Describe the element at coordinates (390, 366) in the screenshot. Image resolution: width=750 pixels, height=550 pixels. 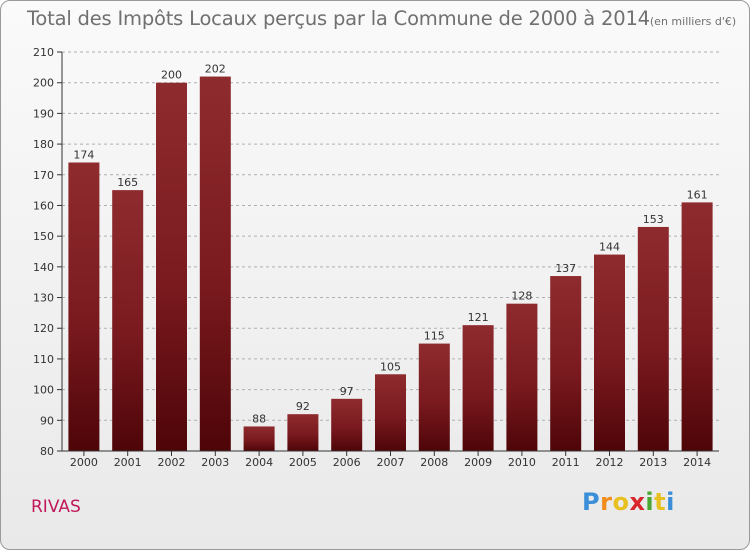
I see `bar-value-label: 105` at that location.